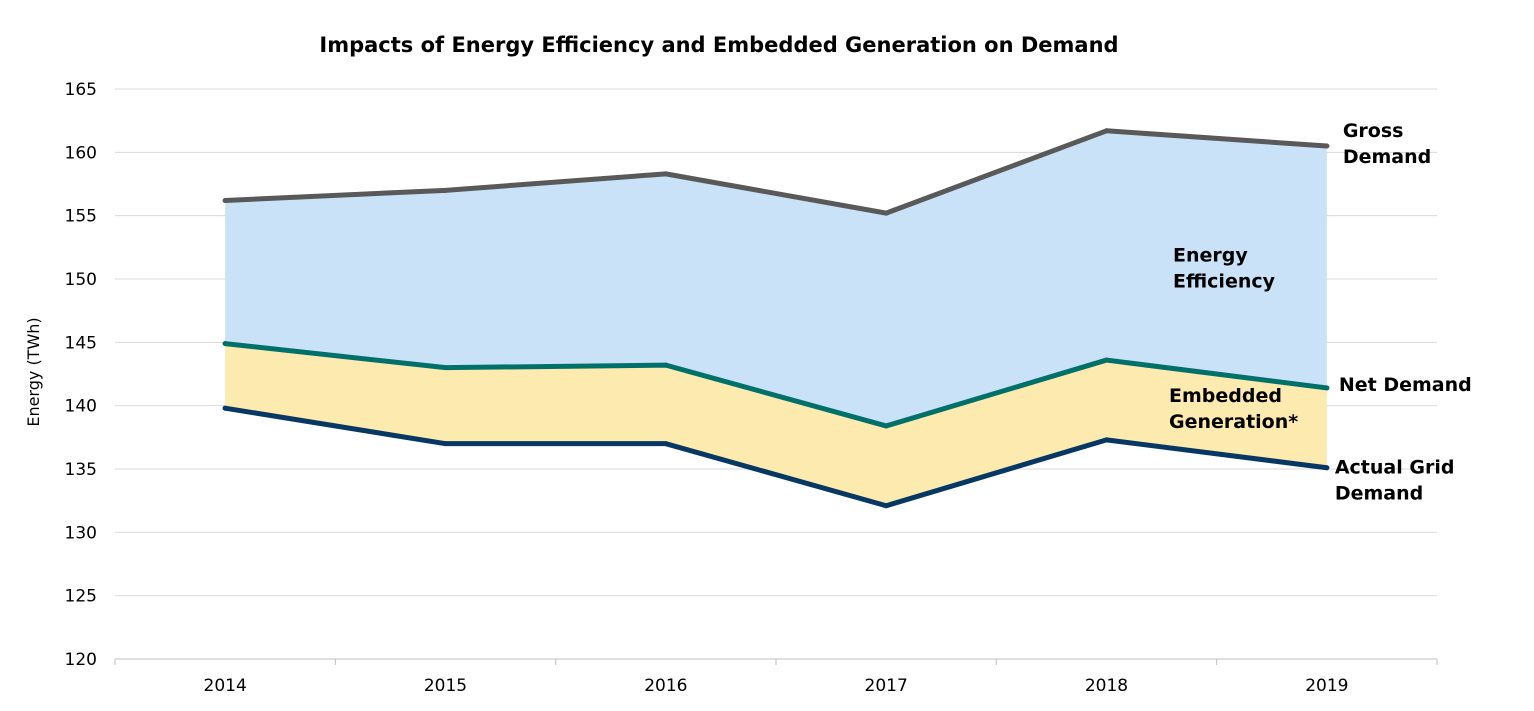  Describe the element at coordinates (776, 172) in the screenshot. I see `gross-demand-line` at that location.